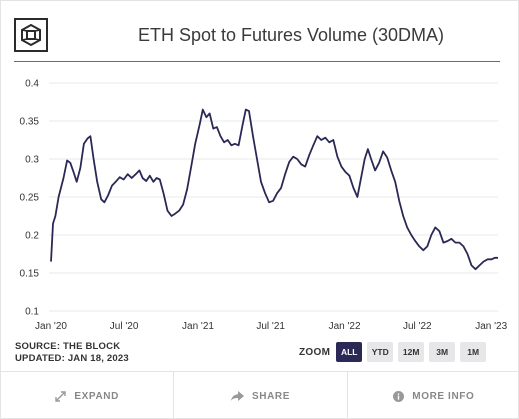  What do you see at coordinates (198, 326) in the screenshot?
I see `x-tick-label: Jan '21` at bounding box center [198, 326].